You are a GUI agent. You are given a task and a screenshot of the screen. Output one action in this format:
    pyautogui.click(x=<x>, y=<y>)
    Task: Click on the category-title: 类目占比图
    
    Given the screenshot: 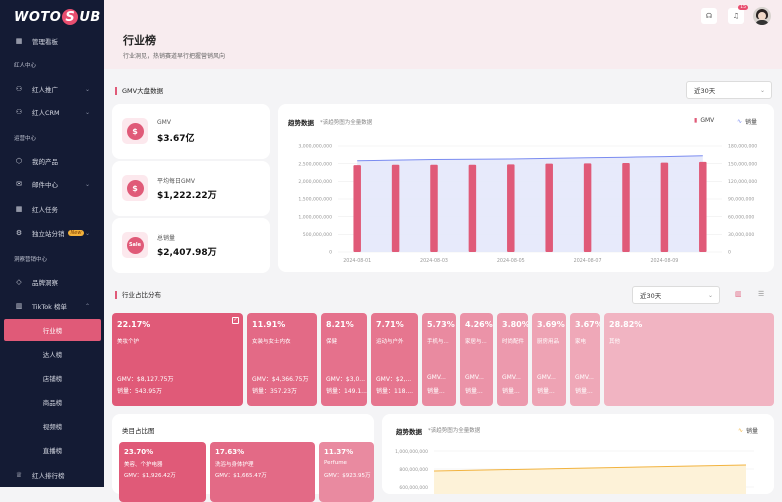 What is the action you would take?
    pyautogui.click(x=138, y=431)
    